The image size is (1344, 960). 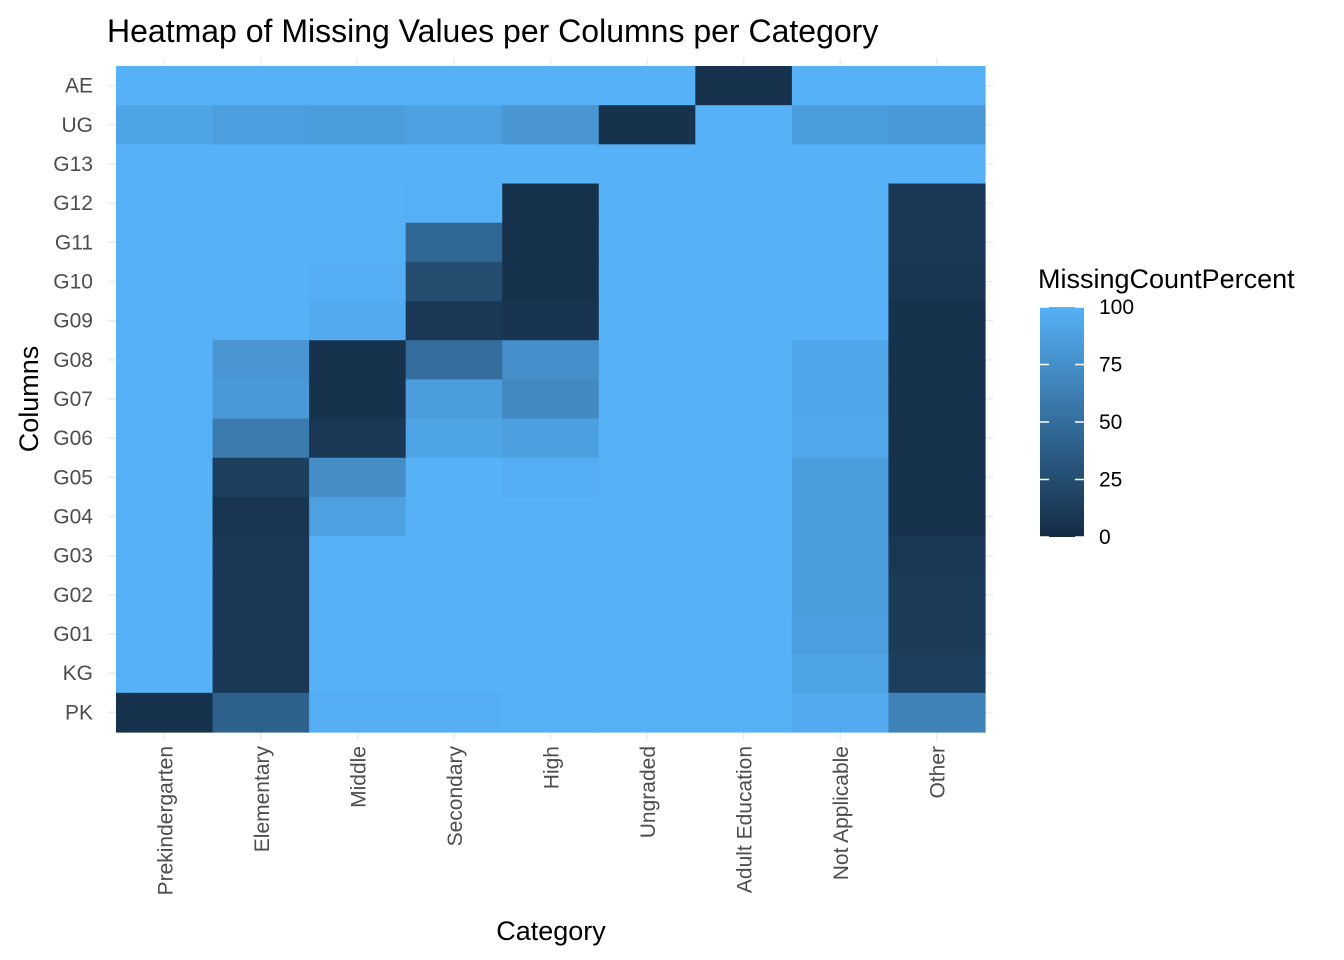 What do you see at coordinates (1110, 365) in the screenshot?
I see `legend-tick-label: 75` at bounding box center [1110, 365].